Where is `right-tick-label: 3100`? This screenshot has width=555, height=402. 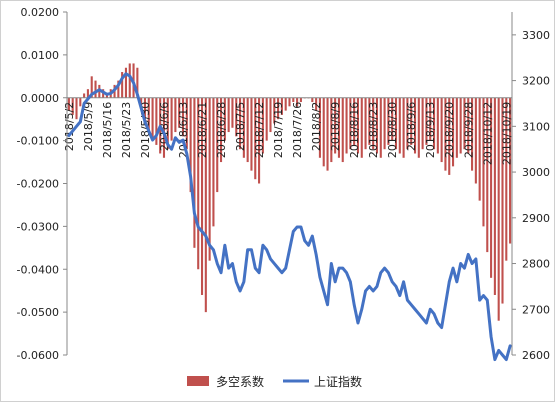
right-tick-label: 3100 is located at coordinates (536, 126).